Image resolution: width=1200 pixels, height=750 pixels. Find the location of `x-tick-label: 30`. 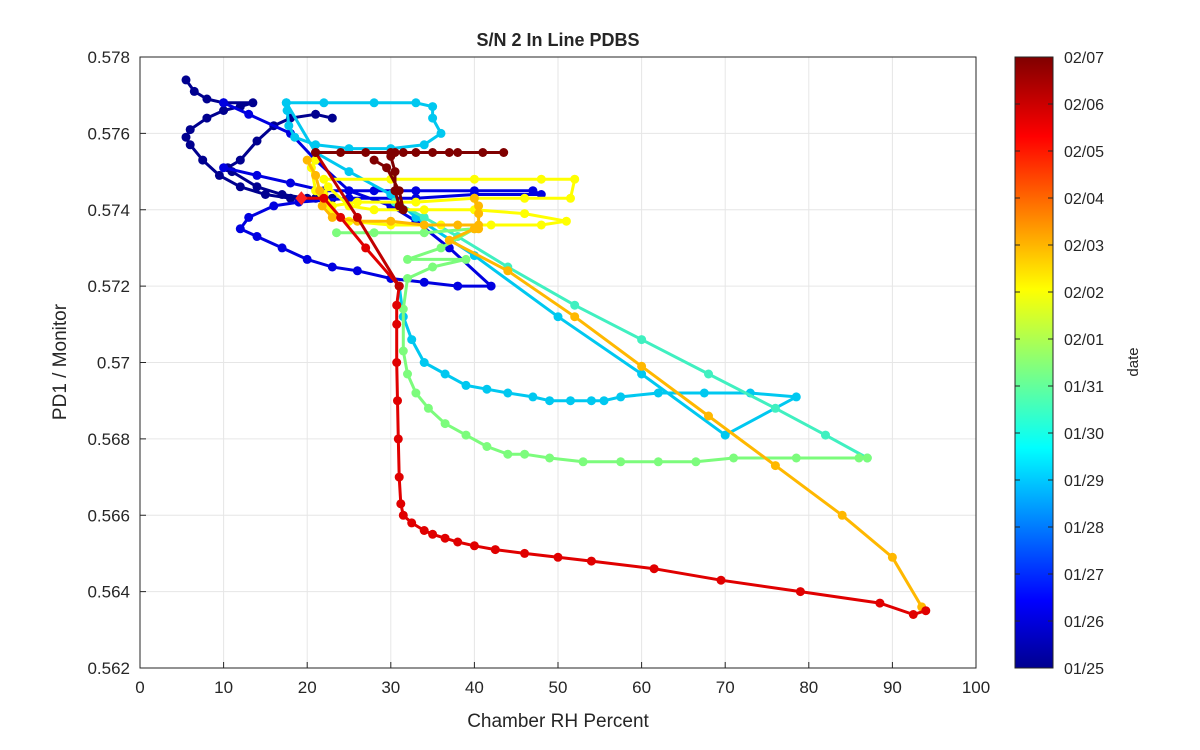

x-tick-label: 30 is located at coordinates (390, 687).